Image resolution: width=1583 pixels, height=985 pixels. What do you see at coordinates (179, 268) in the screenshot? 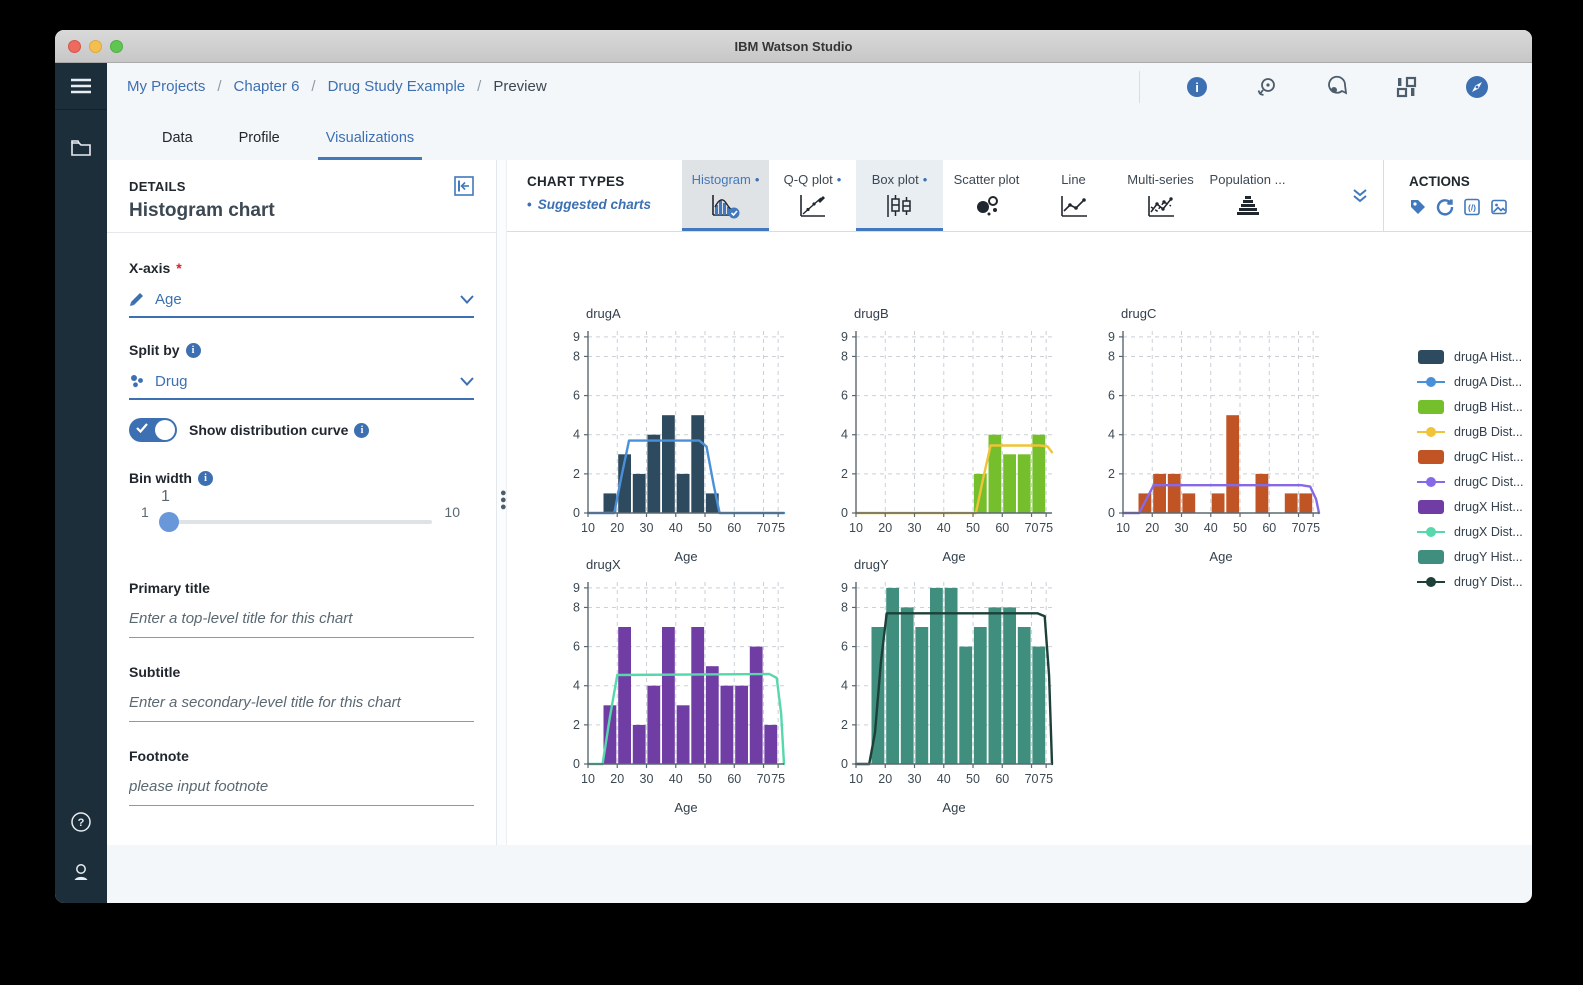
I see `required-asterisk: *` at bounding box center [179, 268].